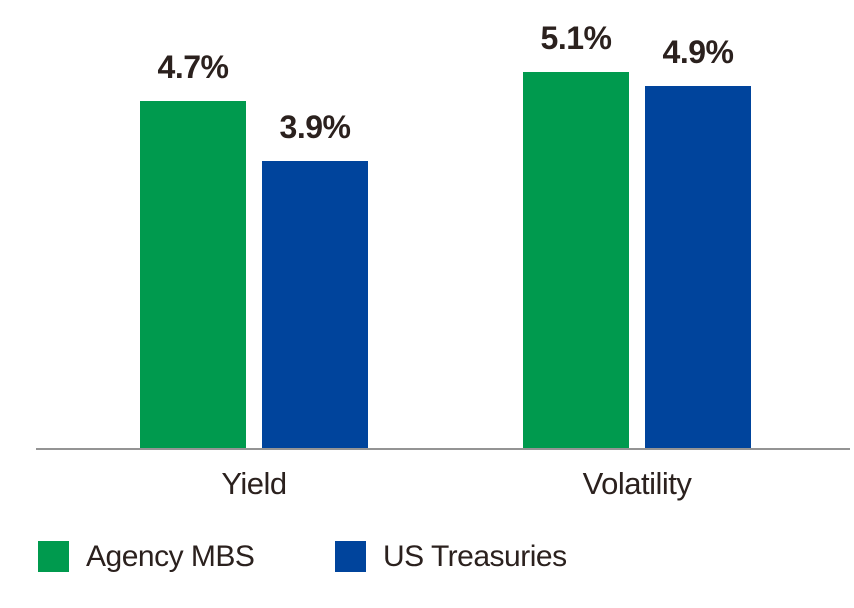 This screenshot has height=608, width=854. Describe the element at coordinates (315, 305) in the screenshot. I see `bar-us-treasuries-yield` at that location.